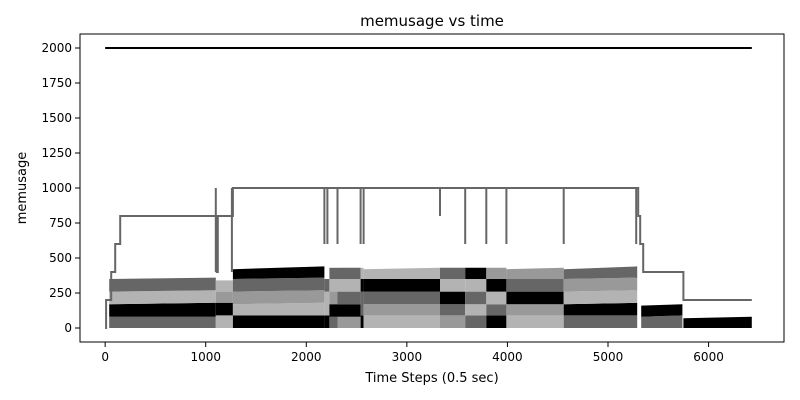 Image resolution: width=800 pixels, height=400 pixels. Describe the element at coordinates (608, 357) in the screenshot. I see `x-tick-label: 5000` at that location.